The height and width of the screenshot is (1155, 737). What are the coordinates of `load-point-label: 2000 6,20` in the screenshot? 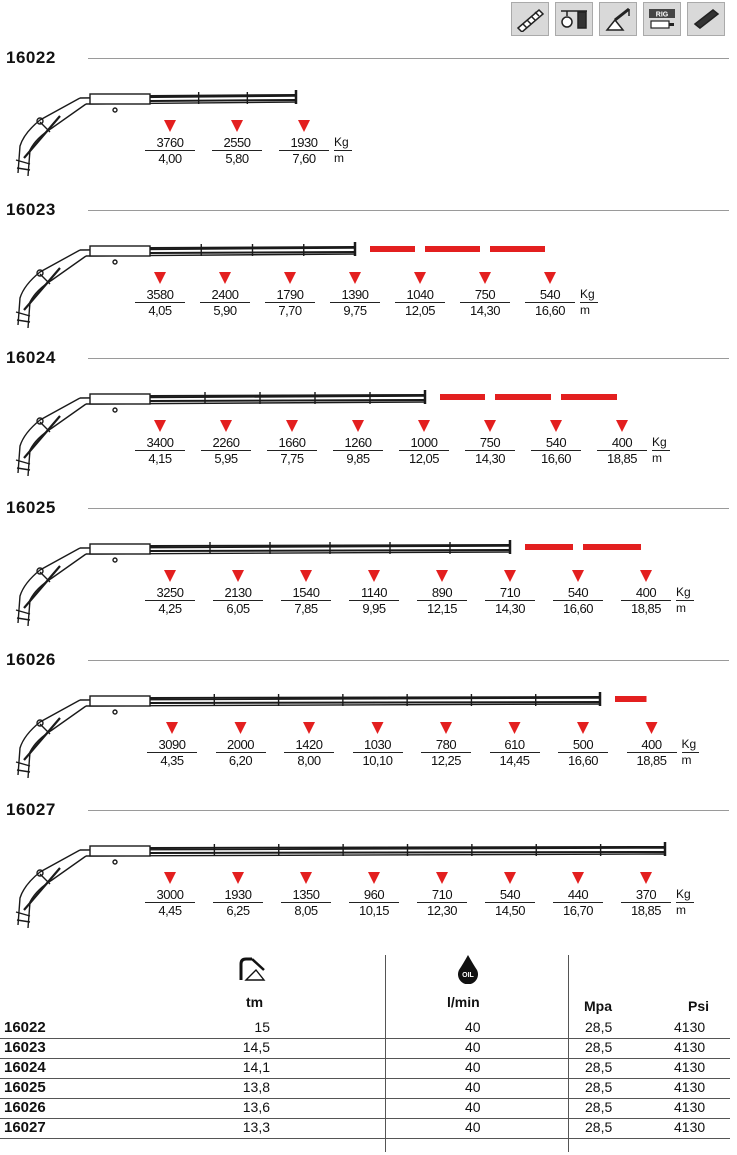 It's located at (240, 752).